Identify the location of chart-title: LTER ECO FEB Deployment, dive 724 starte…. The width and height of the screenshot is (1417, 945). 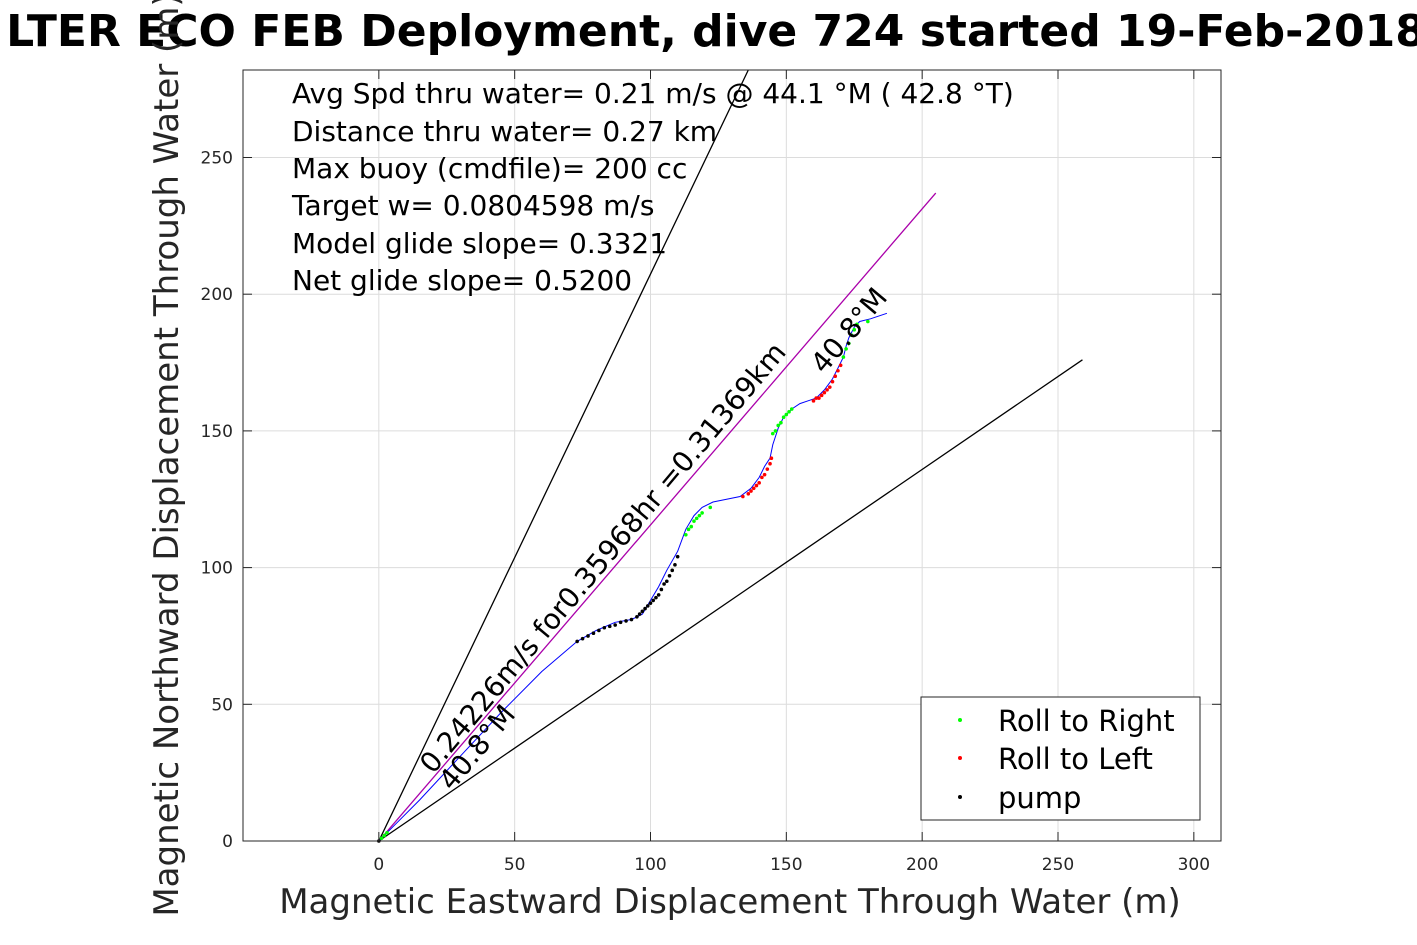
(711, 31).